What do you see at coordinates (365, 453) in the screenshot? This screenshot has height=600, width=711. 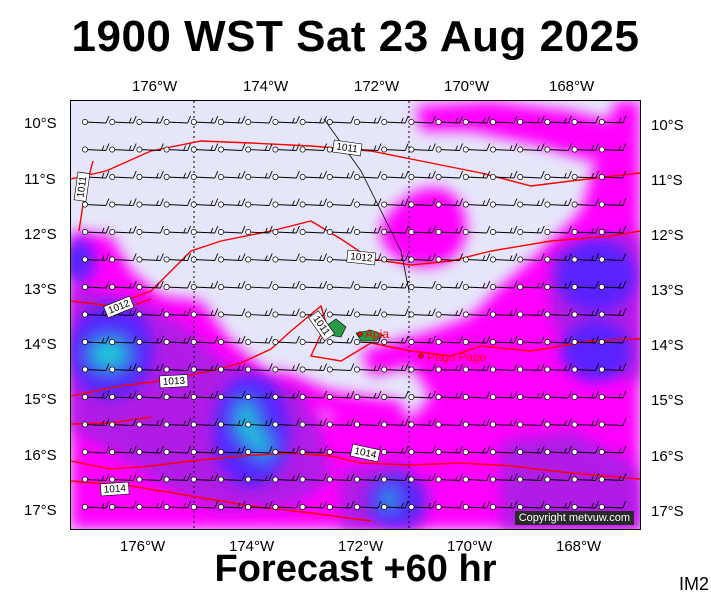 I see `isobar-label-1014-center: 1014` at bounding box center [365, 453].